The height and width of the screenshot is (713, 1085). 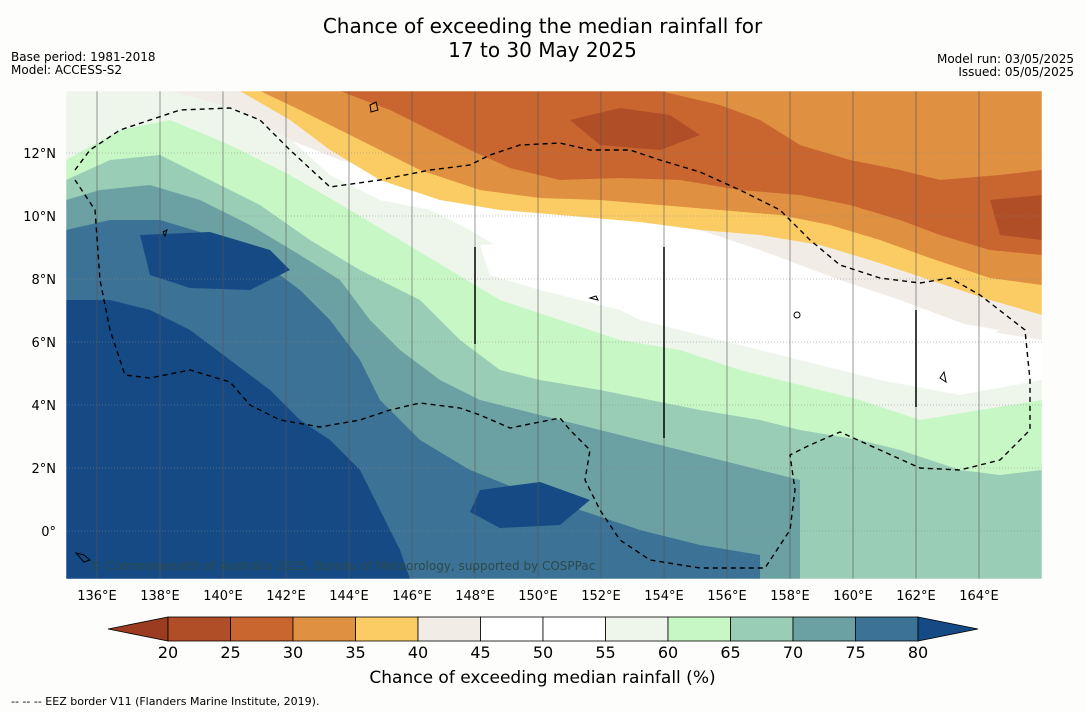 What do you see at coordinates (160, 596) in the screenshot?
I see `lon-tick-label: 138°E` at bounding box center [160, 596].